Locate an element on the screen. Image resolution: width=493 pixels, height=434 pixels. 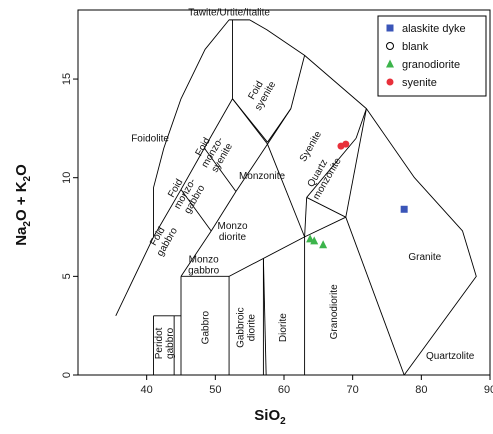
field-label-line: Quartzolite is located at coordinates (450, 356).